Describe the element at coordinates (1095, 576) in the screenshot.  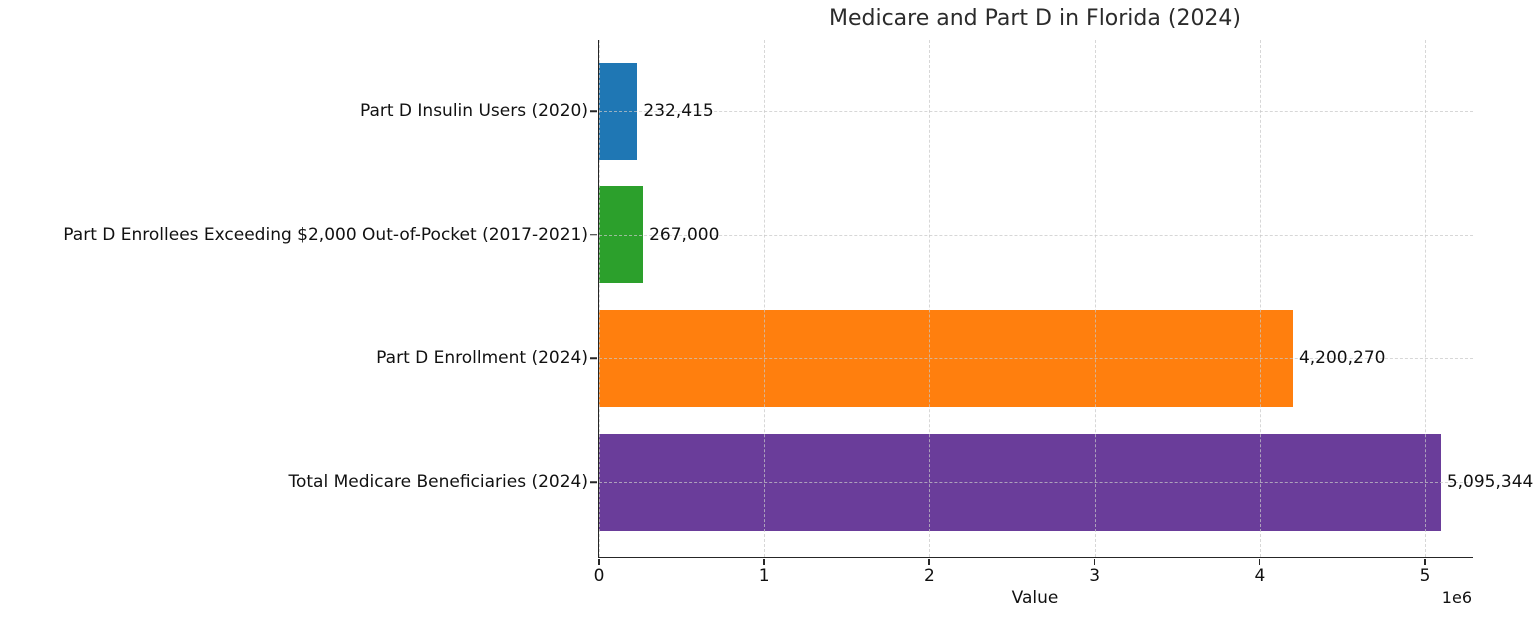
I see `x-tick-label: 3` at that location.